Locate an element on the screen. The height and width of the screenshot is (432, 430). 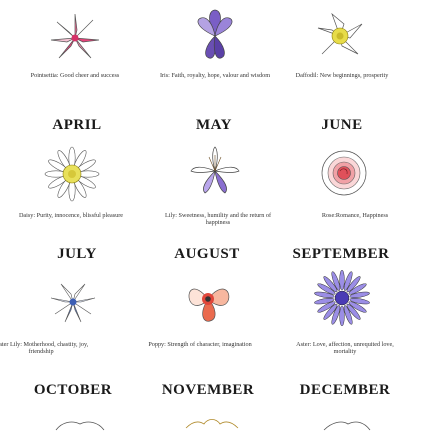
daffodil-illustration is located at coordinates (340, 36).